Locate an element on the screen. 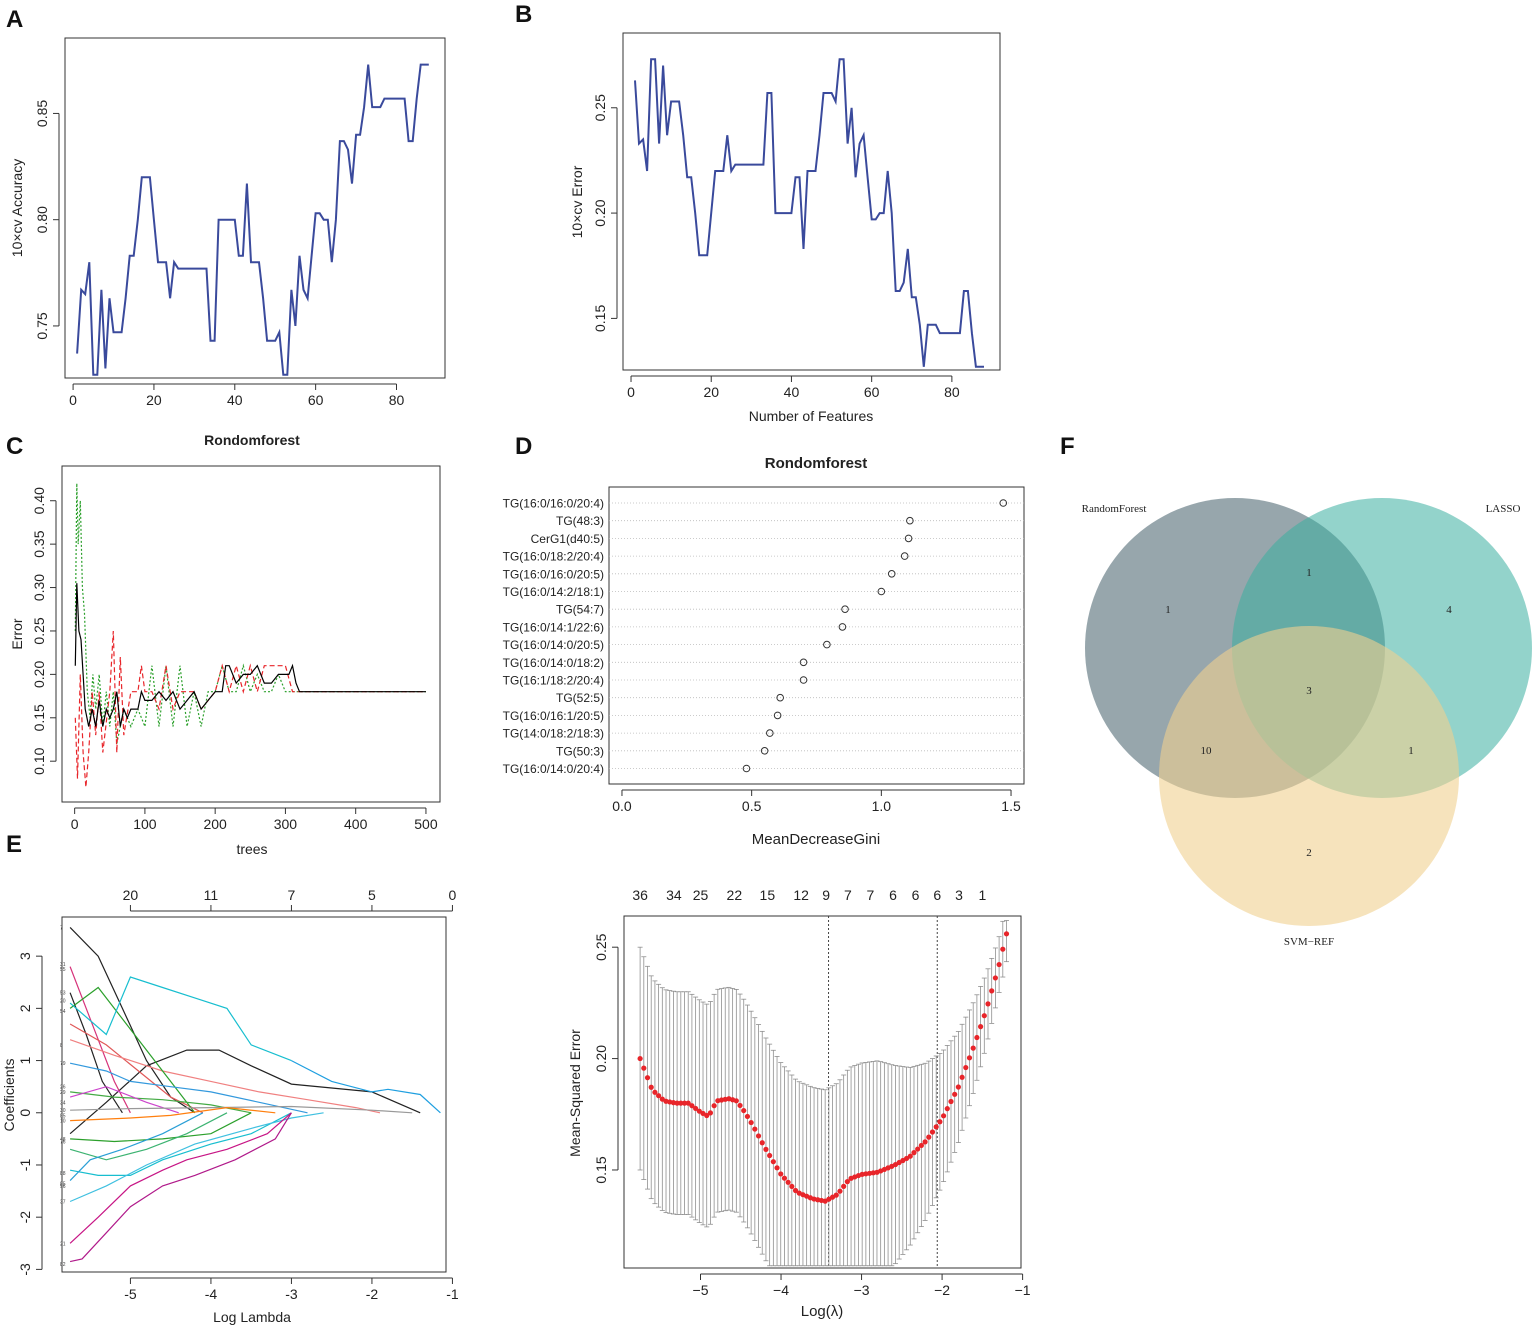 The width and height of the screenshot is (1536, 1327). panel-c-x-tick-label: 100 is located at coordinates (145, 824).